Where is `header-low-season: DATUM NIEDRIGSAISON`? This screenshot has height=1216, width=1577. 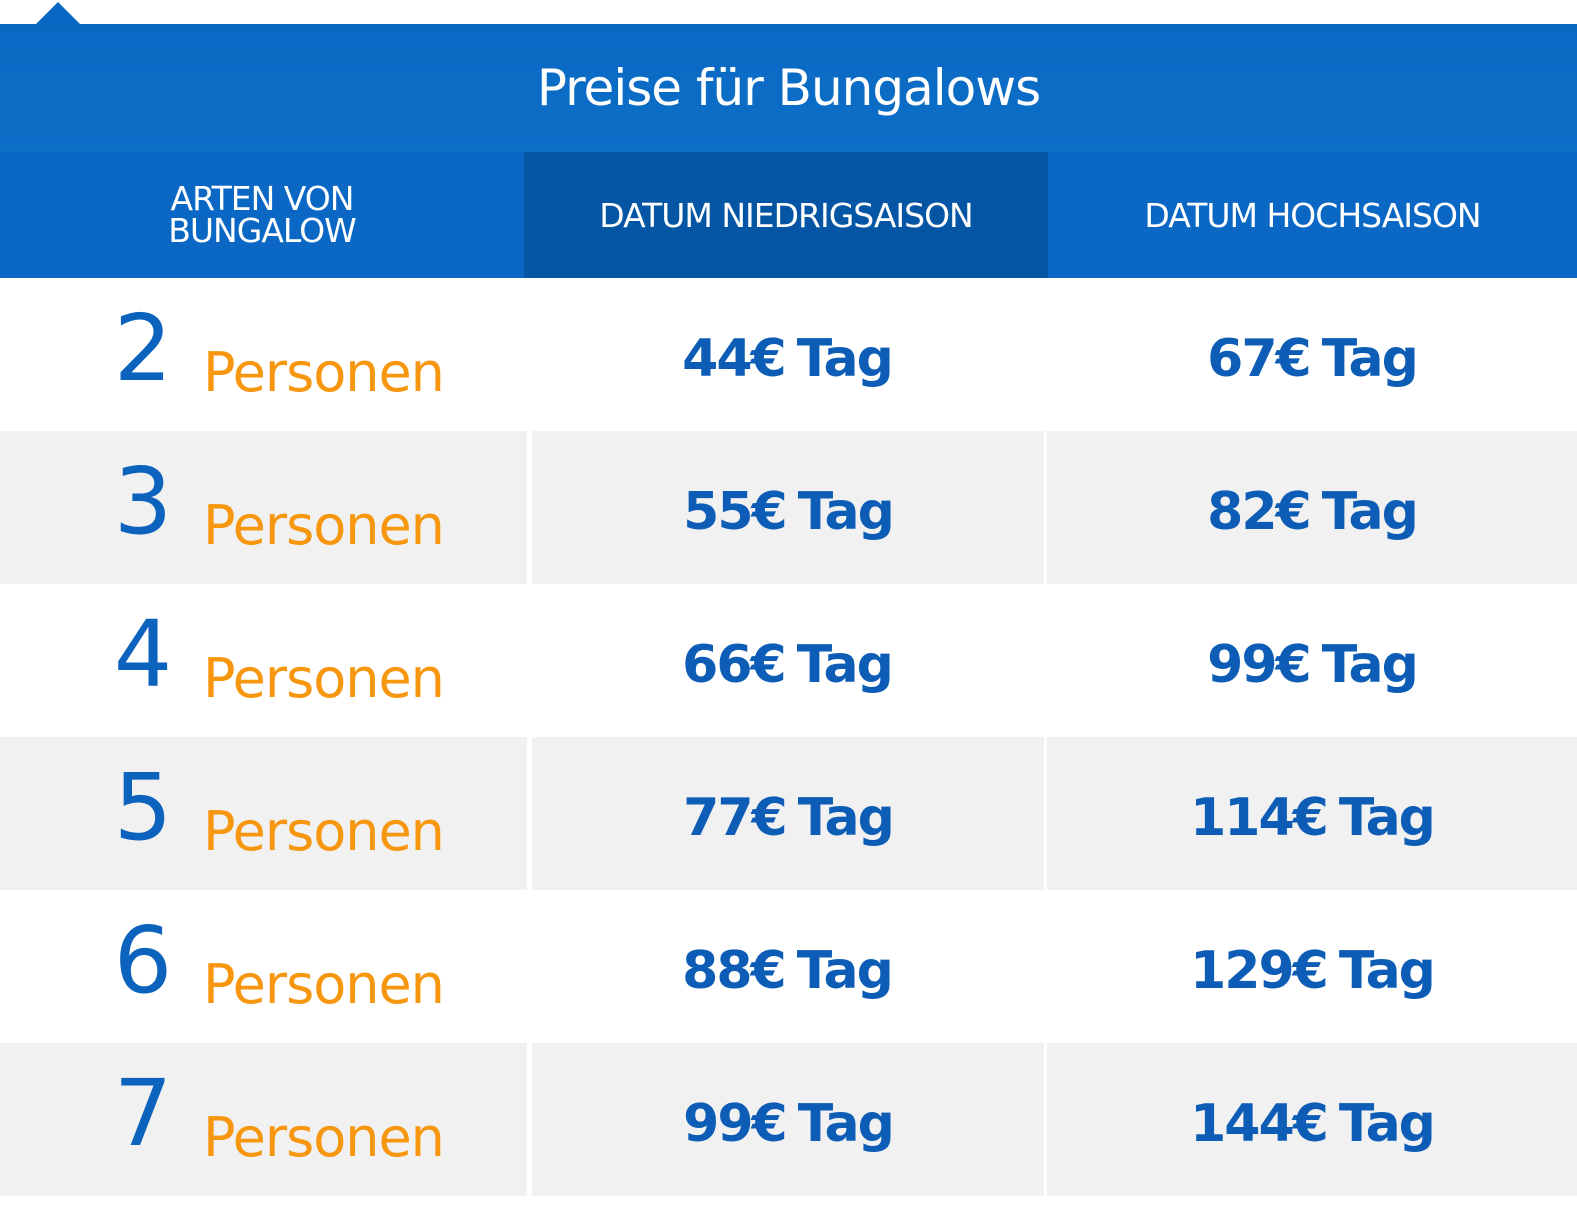 header-low-season: DATUM NIEDRIGSAISON is located at coordinates (786, 215).